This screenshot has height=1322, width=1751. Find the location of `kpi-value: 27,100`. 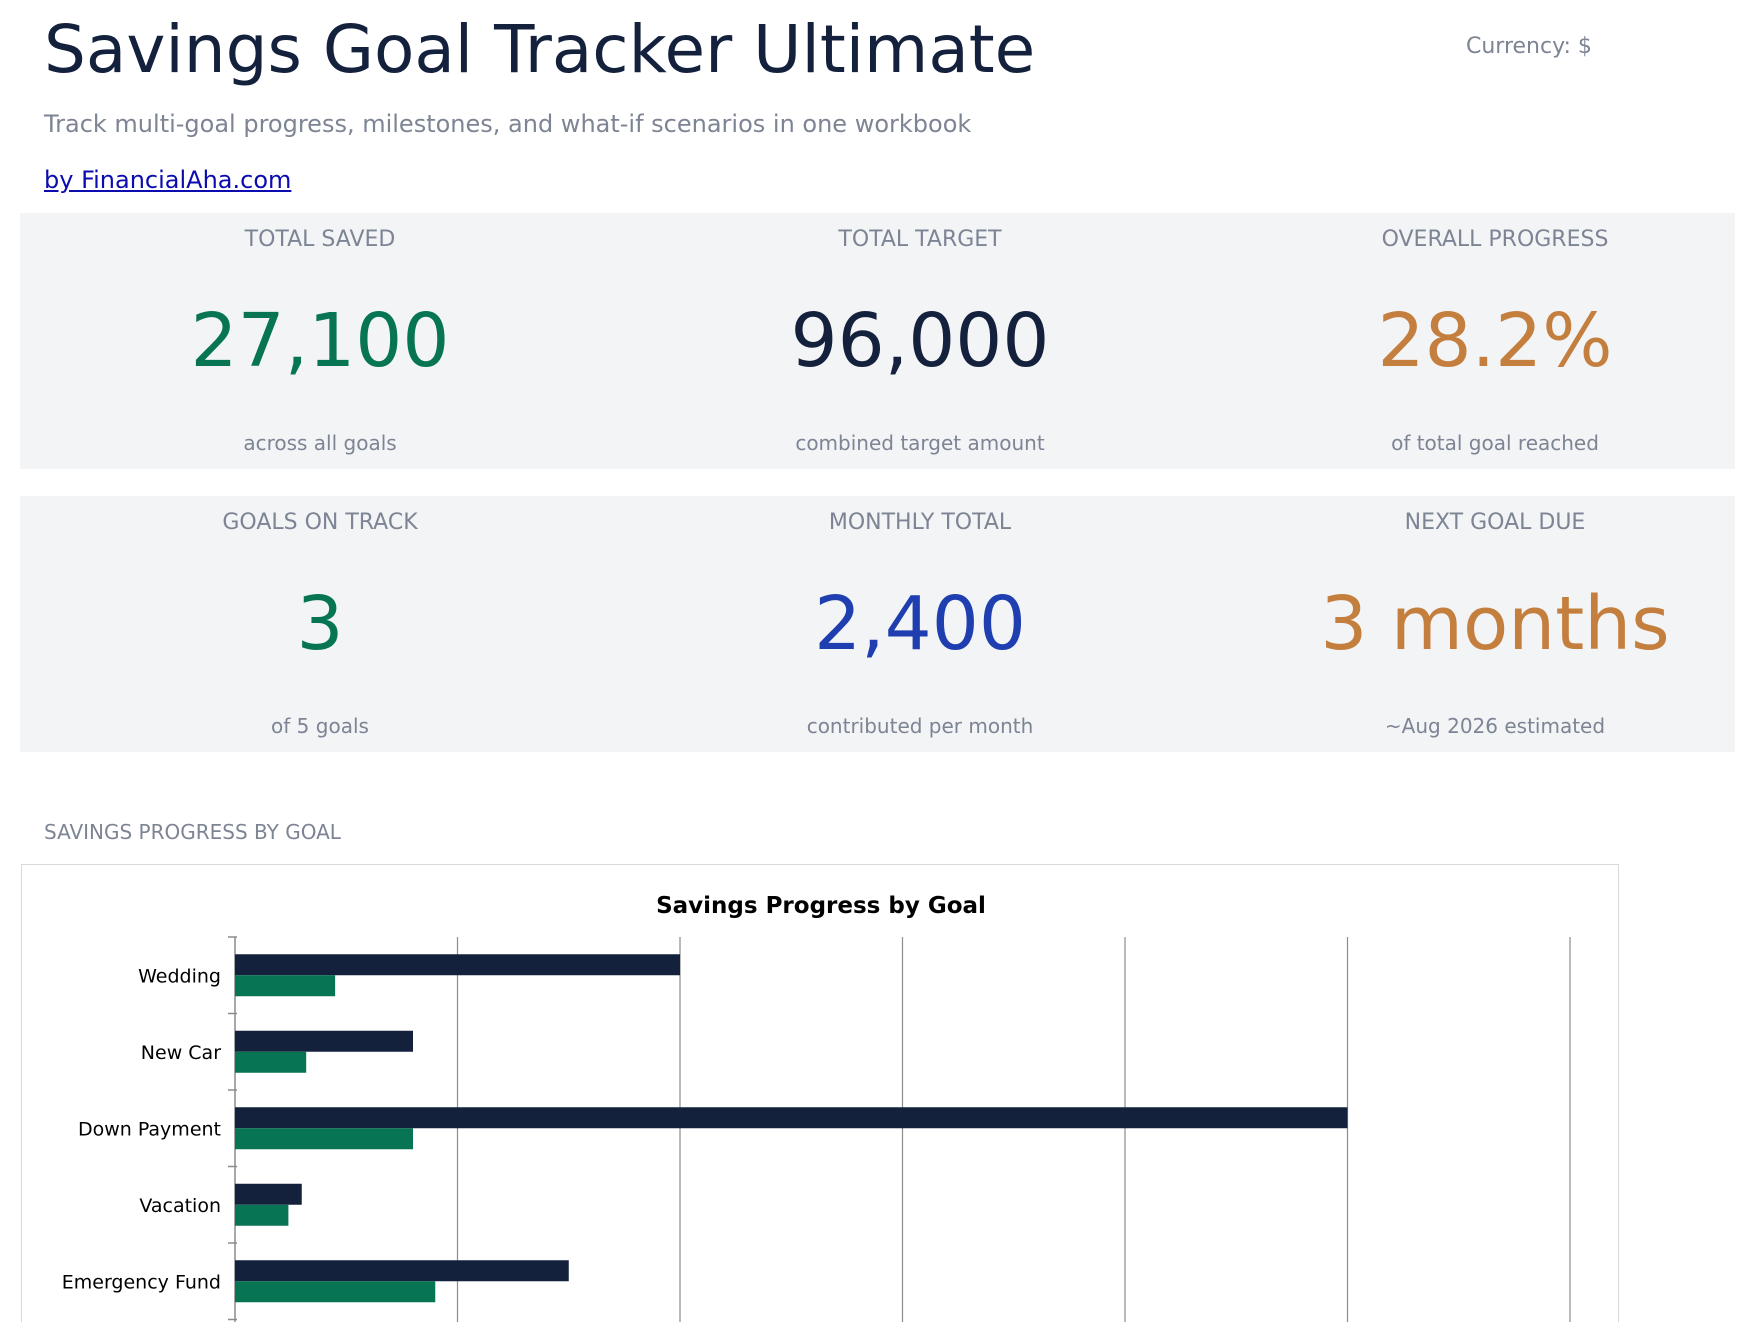

kpi-value: 27,100 is located at coordinates (320, 341).